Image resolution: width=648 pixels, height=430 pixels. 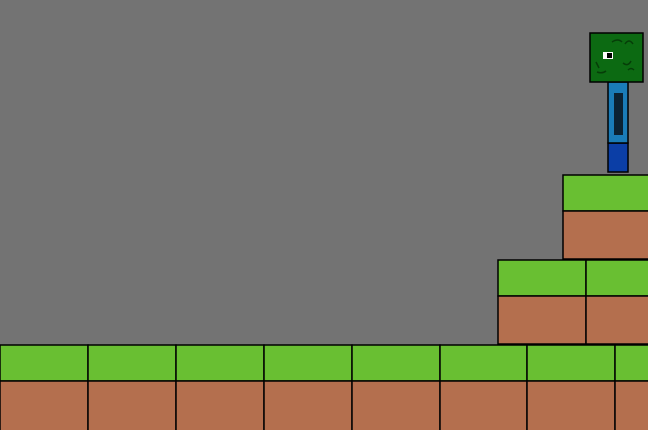 I want to click on player-head, so click(x=616, y=57).